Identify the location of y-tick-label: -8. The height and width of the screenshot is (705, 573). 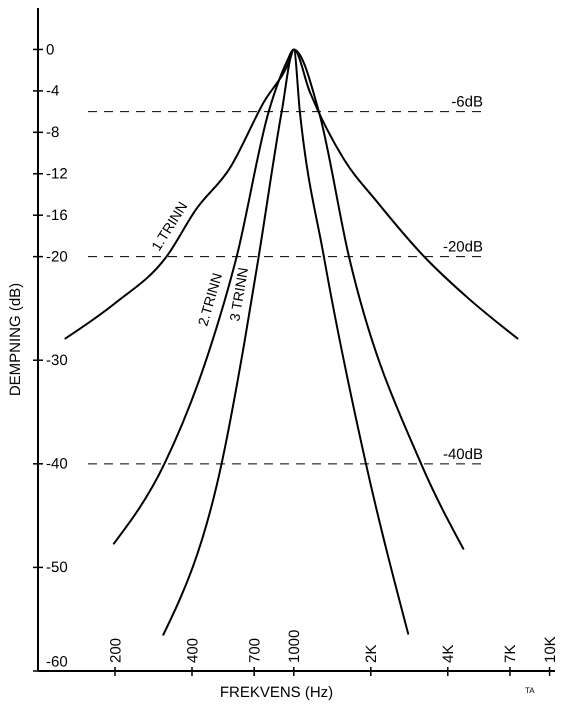
(53, 133).